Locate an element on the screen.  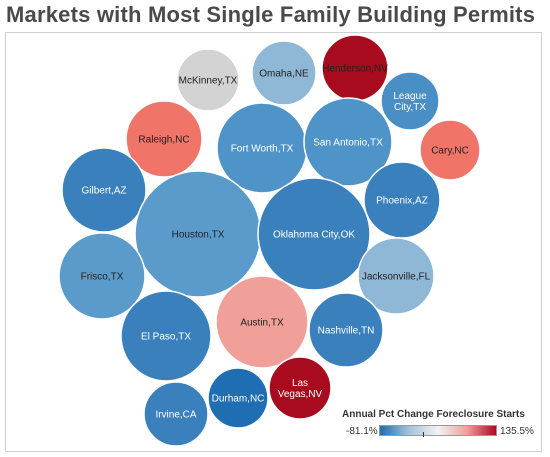
bubble-cary-nc: Cary,NC is located at coordinates (450, 150).